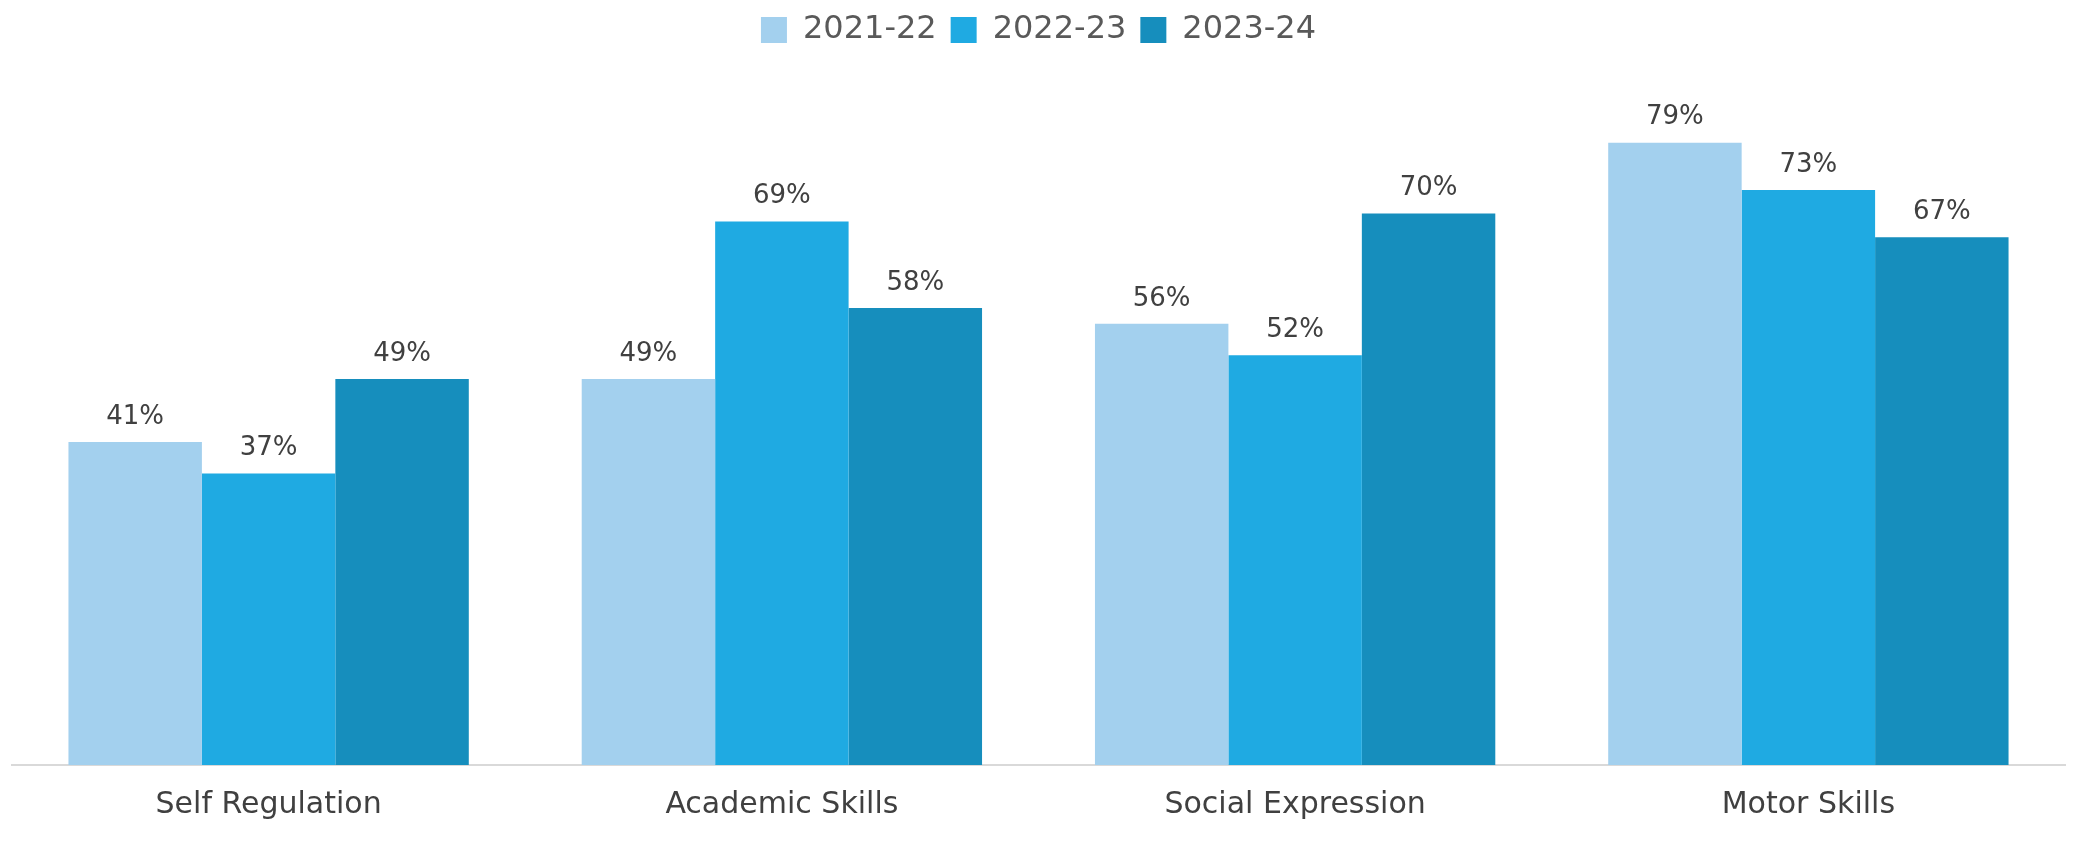 Image resolution: width=2077 pixels, height=855 pixels. I want to click on data-label: 79%, so click(1675, 115).